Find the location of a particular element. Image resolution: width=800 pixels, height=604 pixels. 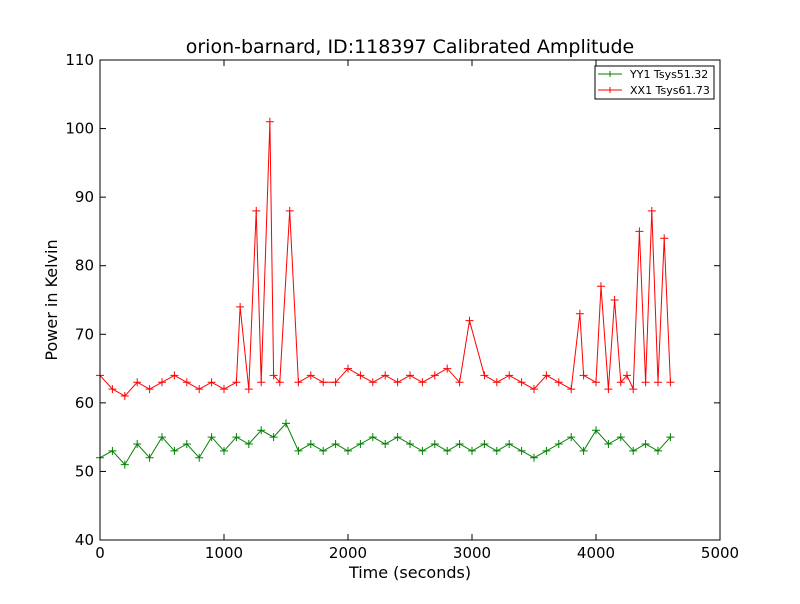

x-tick-label: 3000 is located at coordinates (472, 553).